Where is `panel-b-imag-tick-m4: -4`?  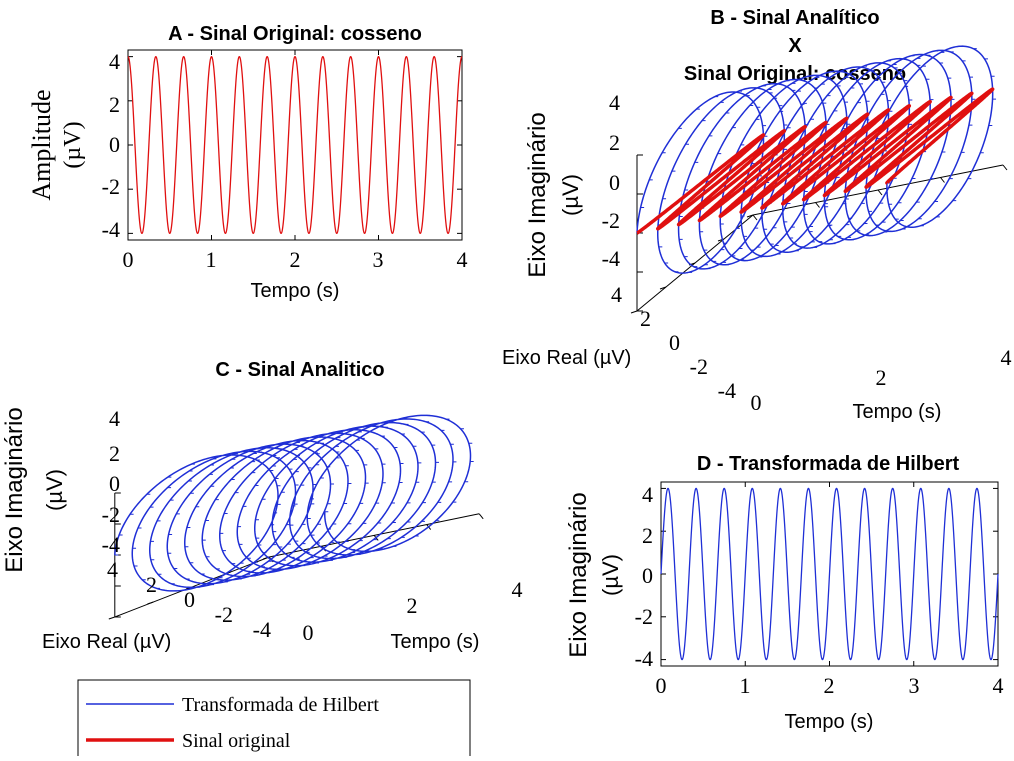
panel-b-imag-tick-m4: -4 is located at coordinates (611, 258).